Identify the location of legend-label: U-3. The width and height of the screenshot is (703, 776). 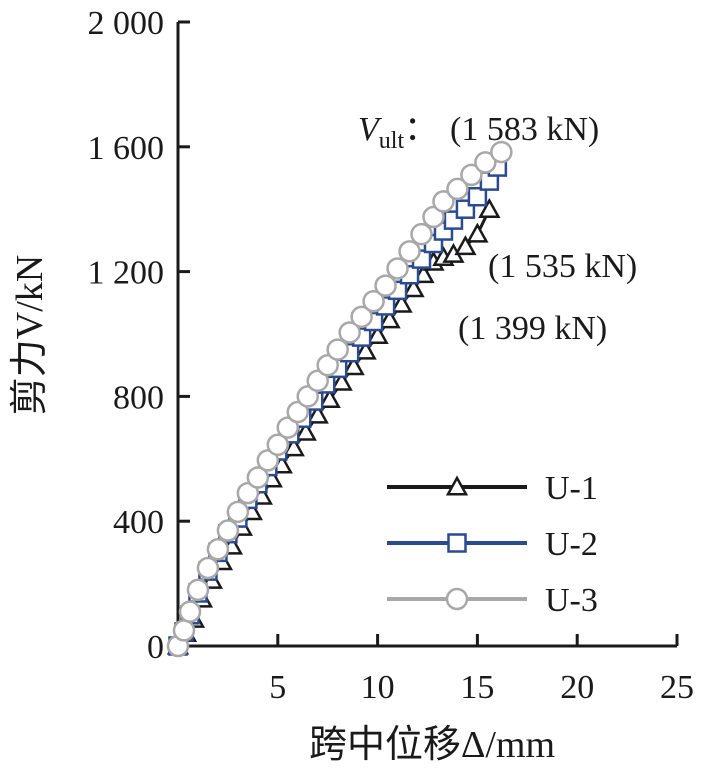
(571, 600).